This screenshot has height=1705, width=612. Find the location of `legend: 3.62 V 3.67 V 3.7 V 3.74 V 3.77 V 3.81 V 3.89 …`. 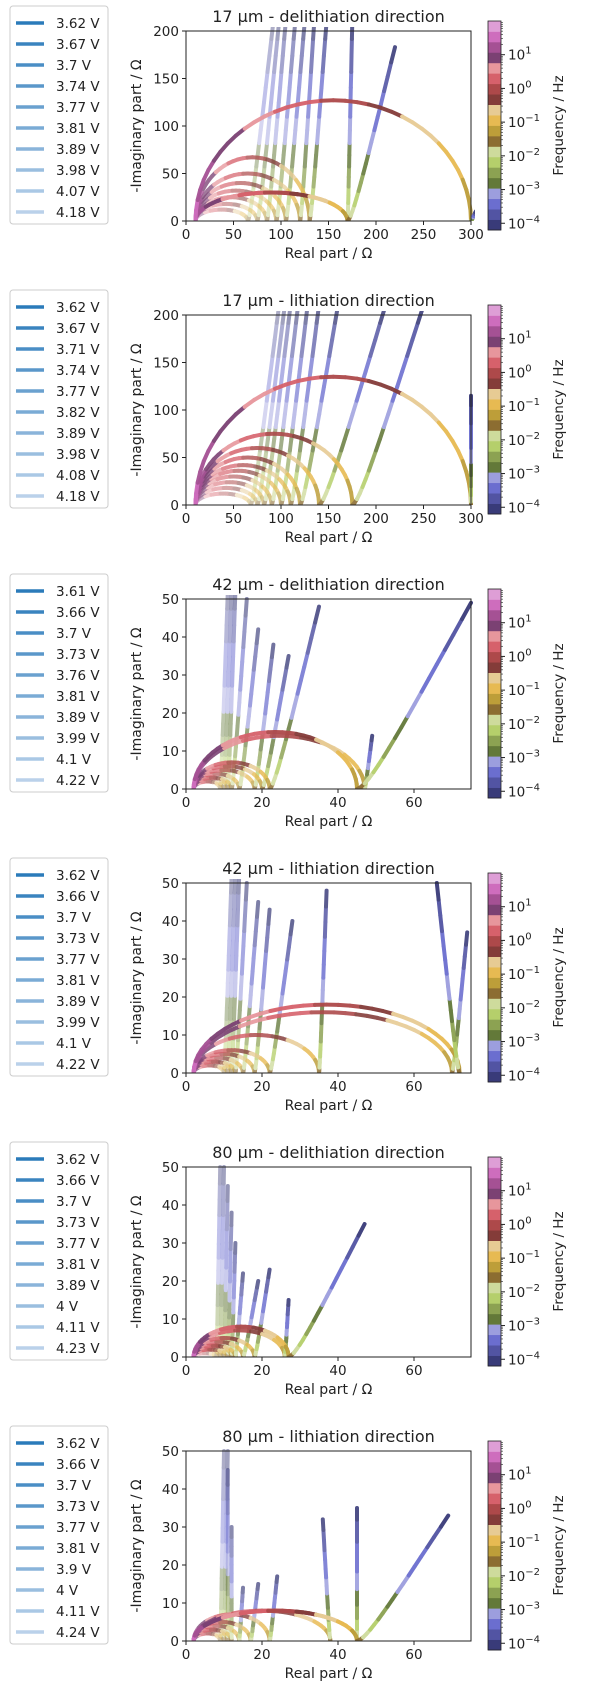

legend: 3.62 V 3.67 V 3.7 V 3.74 V 3.77 V 3.81 V 3.89 … is located at coordinates (59, 115).